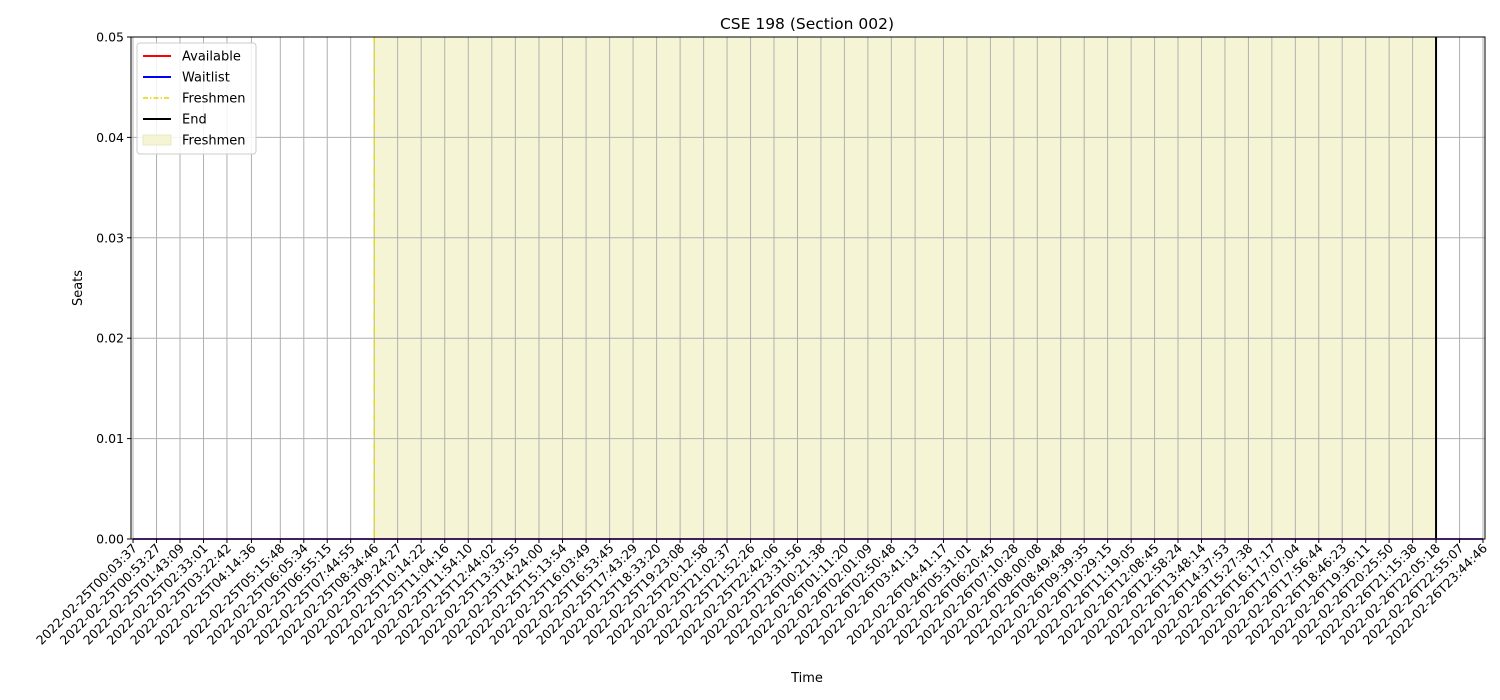  I want to click on y-tick-label: 0.04, so click(110, 137).